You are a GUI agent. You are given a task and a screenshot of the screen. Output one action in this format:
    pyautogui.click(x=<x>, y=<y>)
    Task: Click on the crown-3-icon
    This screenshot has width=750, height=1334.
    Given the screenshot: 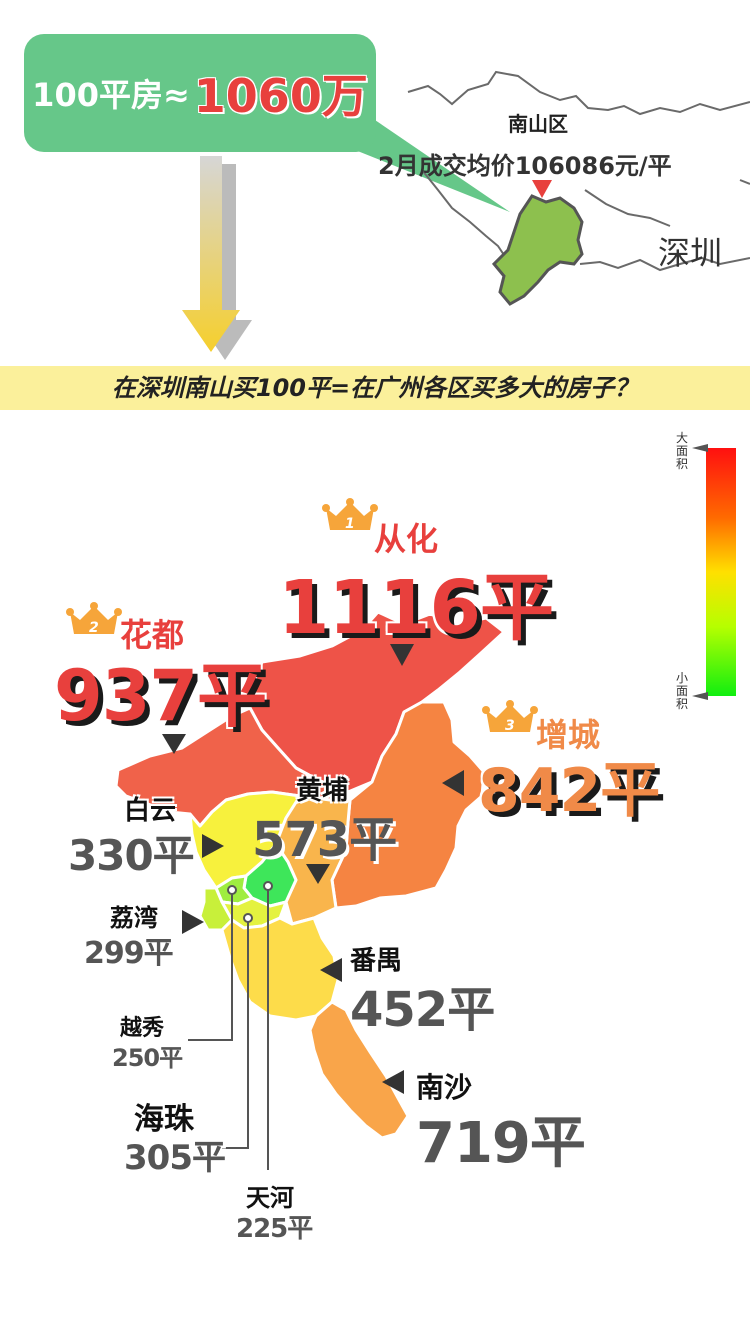 What is the action you would take?
    pyautogui.click(x=510, y=716)
    